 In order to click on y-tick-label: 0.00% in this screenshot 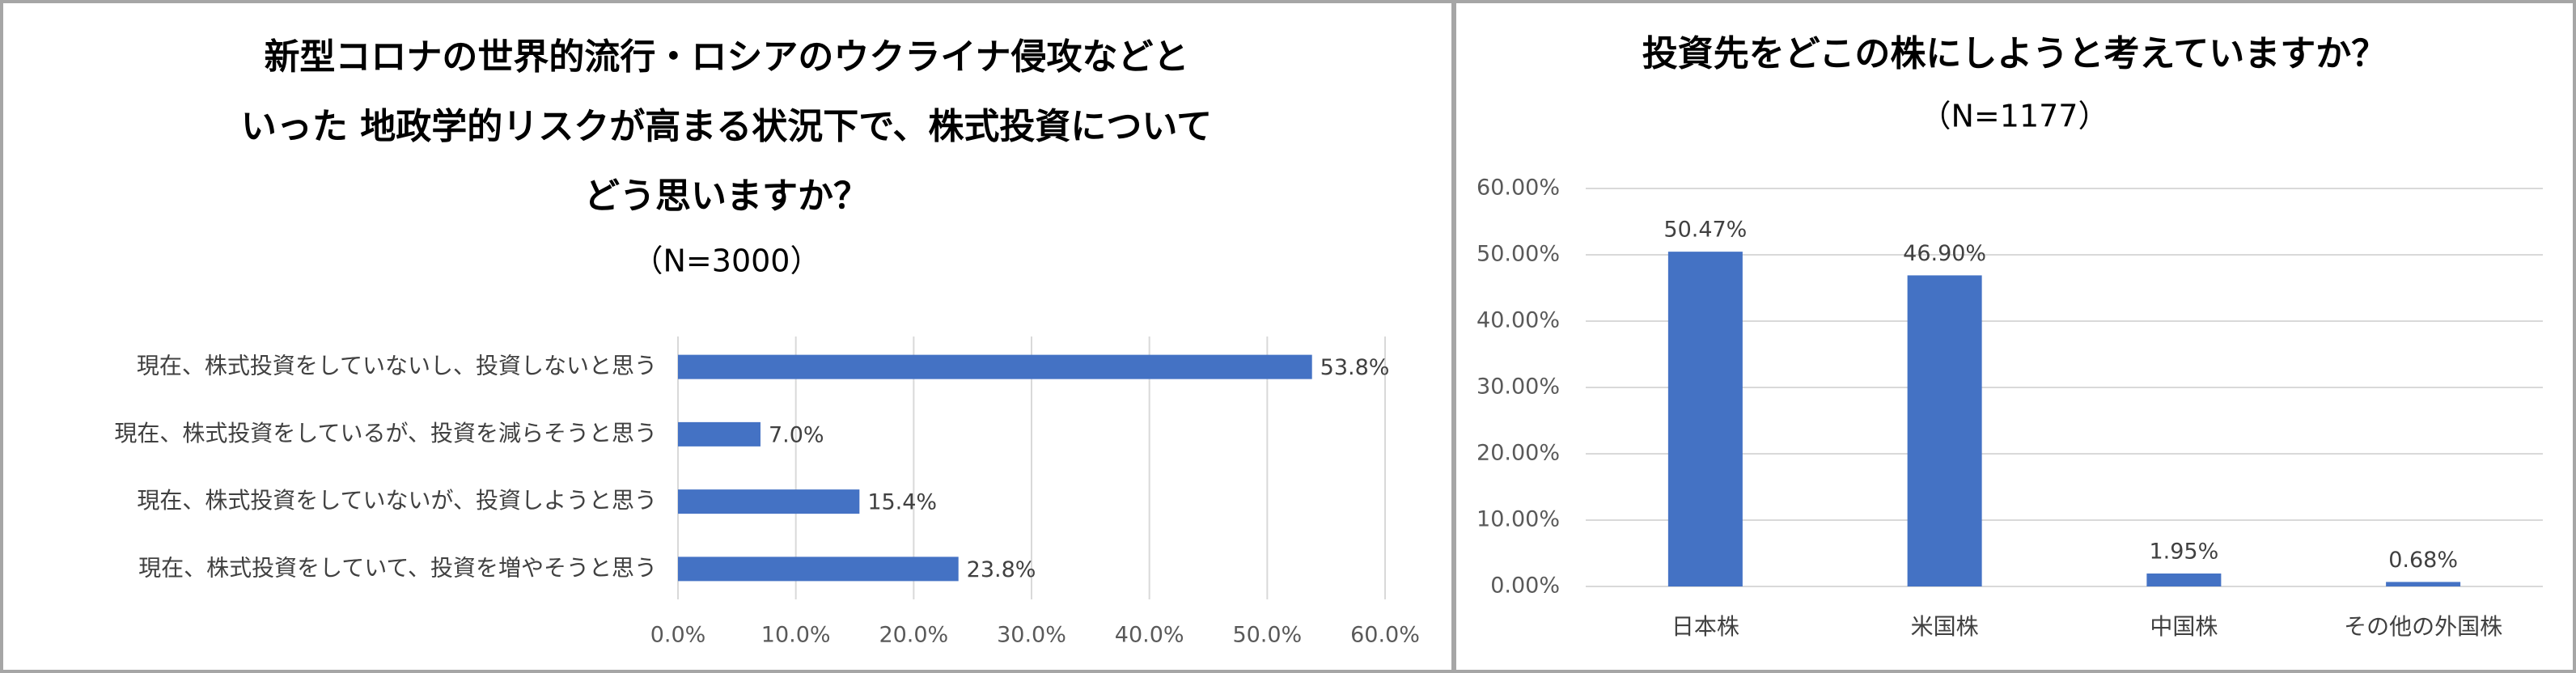, I will do `click(1525, 586)`.